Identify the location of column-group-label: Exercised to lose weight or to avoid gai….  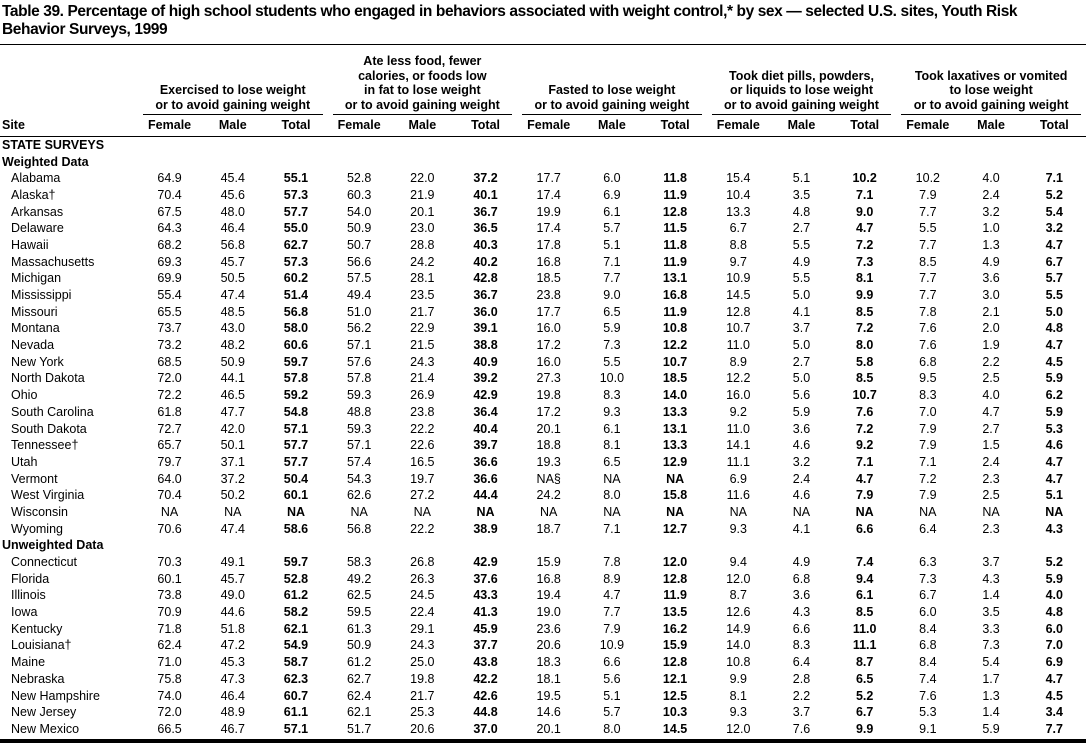
(233, 99).